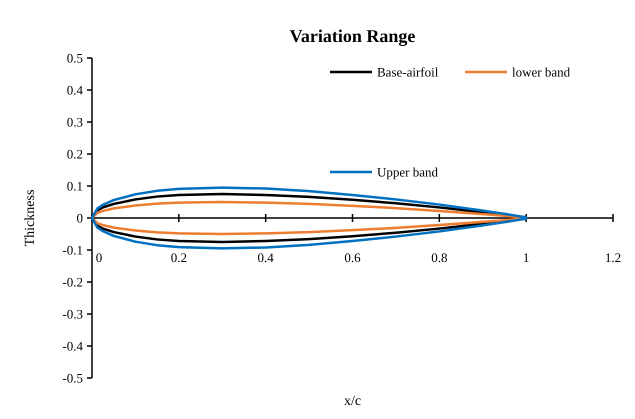 This screenshot has width=635, height=419. Describe the element at coordinates (266, 257) in the screenshot. I see `x-tick-label: 0.4` at that location.